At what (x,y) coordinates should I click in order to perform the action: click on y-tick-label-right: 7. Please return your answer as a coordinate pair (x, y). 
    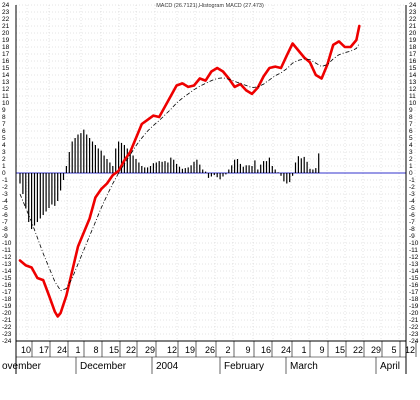
    Looking at the image, I should click on (411, 124).